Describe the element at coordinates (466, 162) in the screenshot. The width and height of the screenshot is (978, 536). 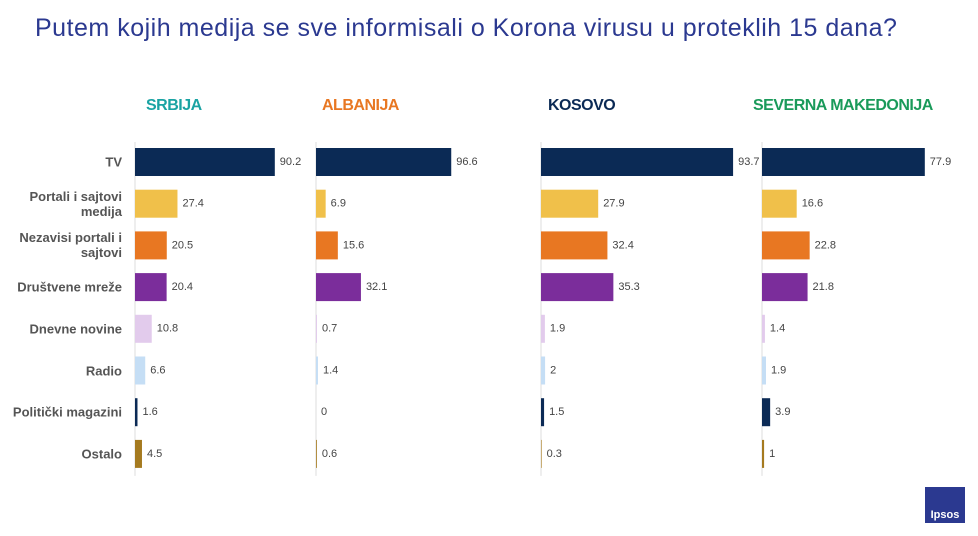
I see `value-label: 96.6` at that location.